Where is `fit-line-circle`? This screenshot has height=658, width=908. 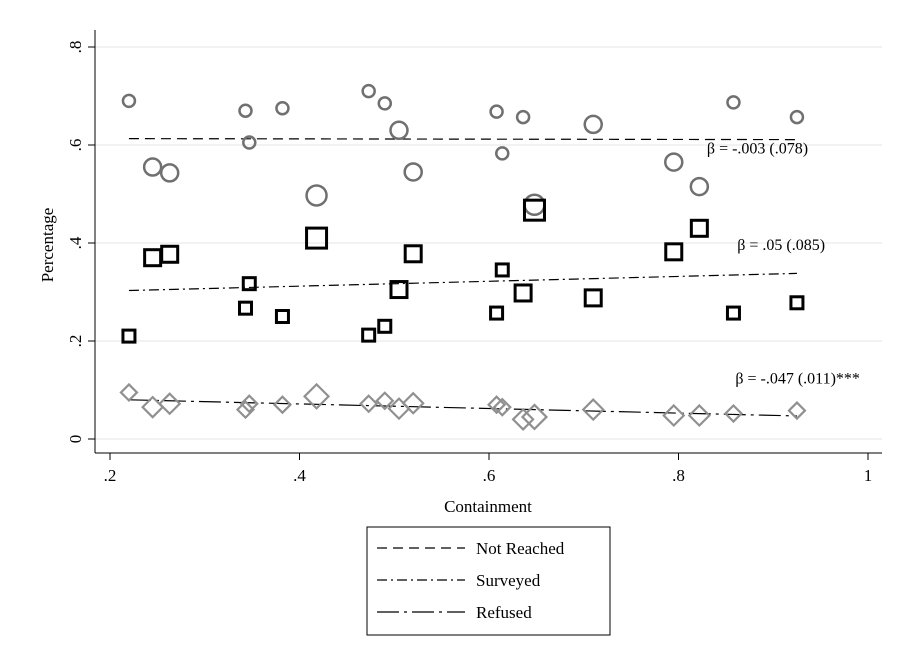
fit-line-circle is located at coordinates (462, 139).